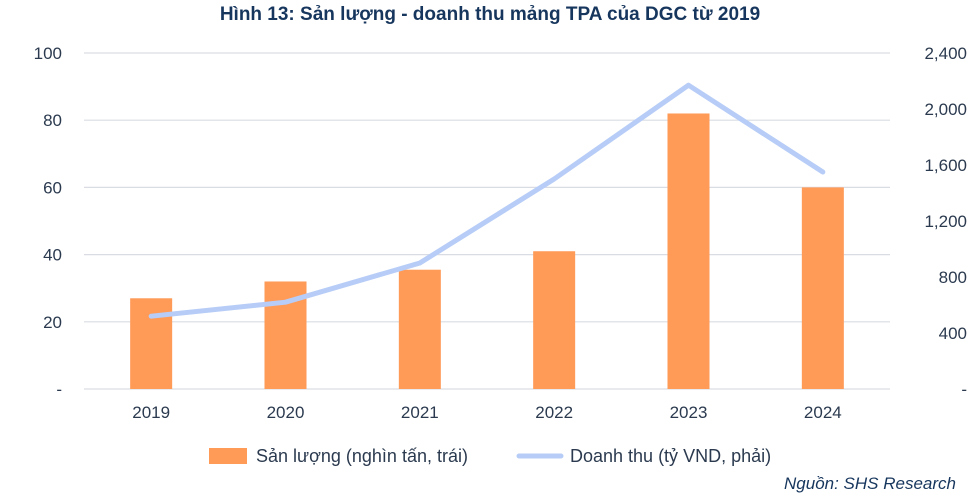  Describe the element at coordinates (419, 329) in the screenshot. I see `bar-2021` at that location.